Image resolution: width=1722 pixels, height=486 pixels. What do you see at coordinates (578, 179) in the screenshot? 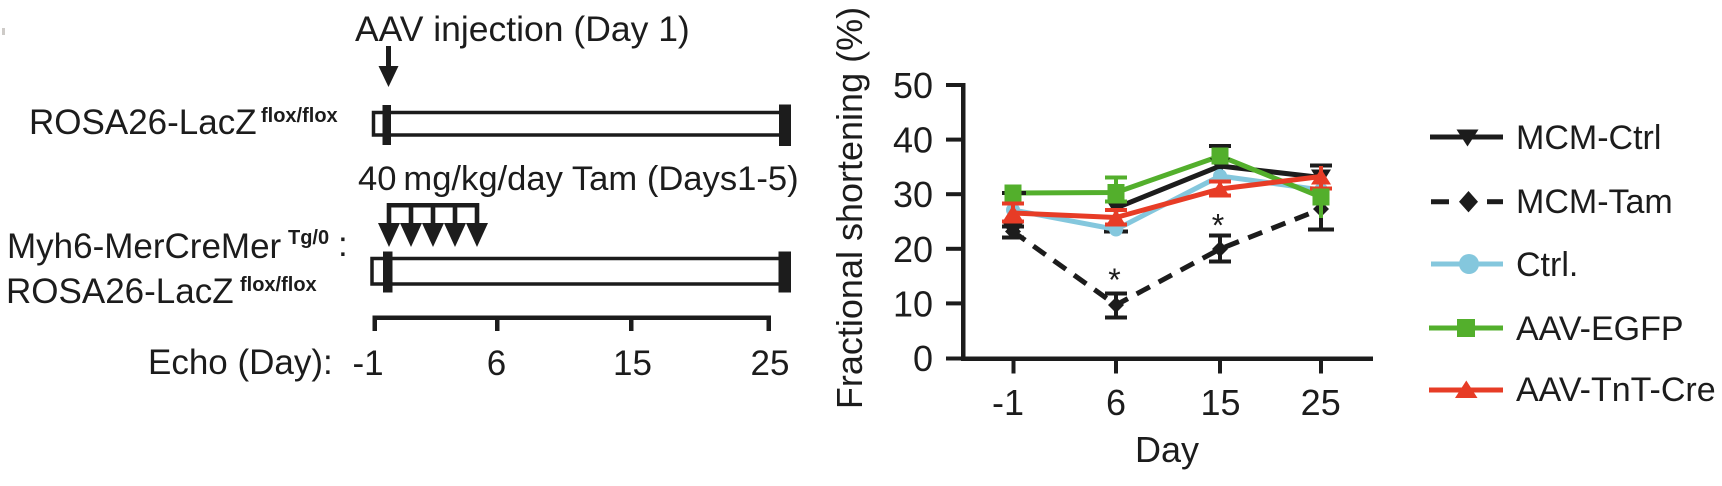
I see `svg-text: 40 mg/kg/day Tam (Days1-5)` at bounding box center [578, 179].